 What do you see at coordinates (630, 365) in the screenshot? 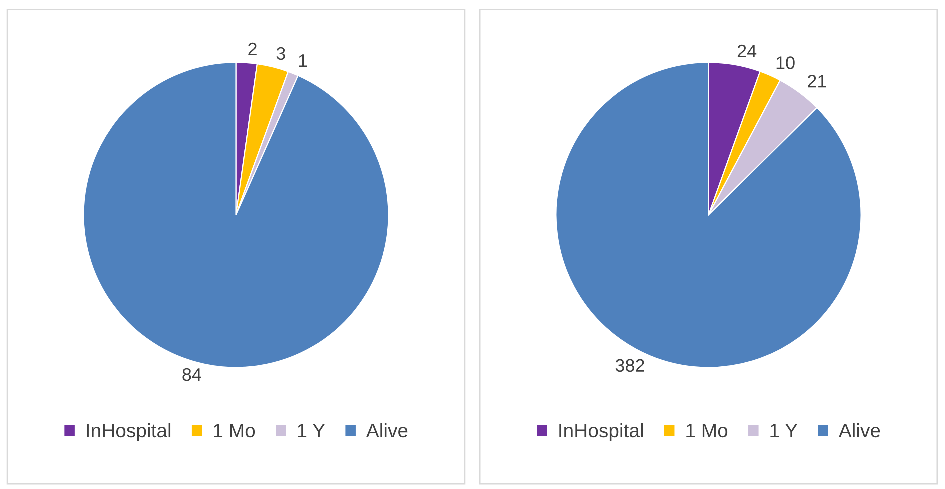
I see `data-label: 382` at bounding box center [630, 365].